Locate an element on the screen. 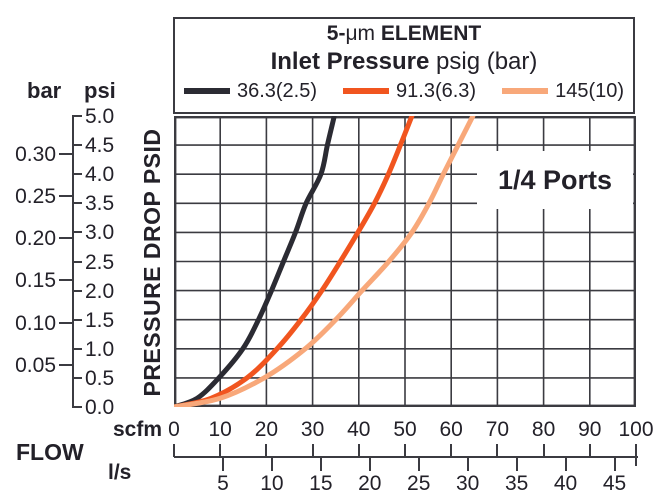 The height and width of the screenshot is (503, 662). axis-end-tick is located at coordinates (636, 461).